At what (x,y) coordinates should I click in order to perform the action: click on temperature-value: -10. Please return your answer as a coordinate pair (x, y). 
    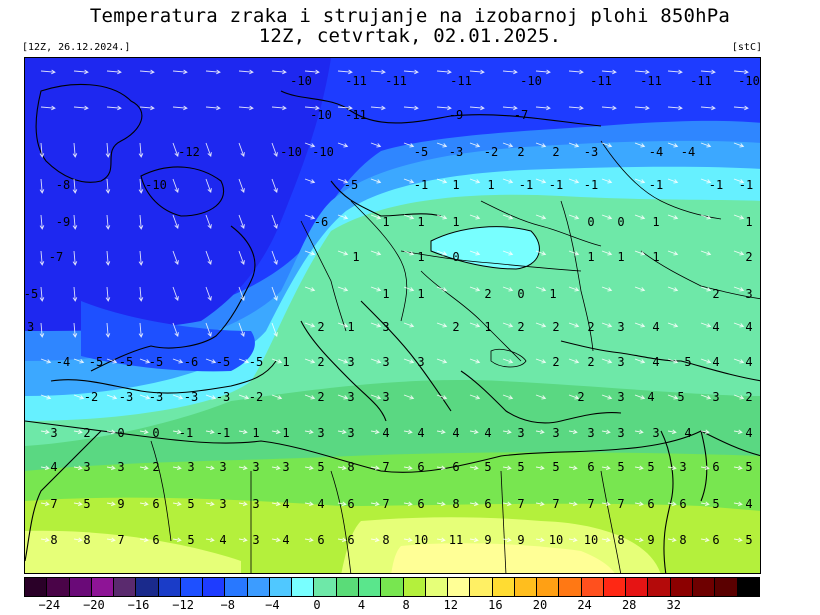
    Looking at the image, I should click on (301, 81).